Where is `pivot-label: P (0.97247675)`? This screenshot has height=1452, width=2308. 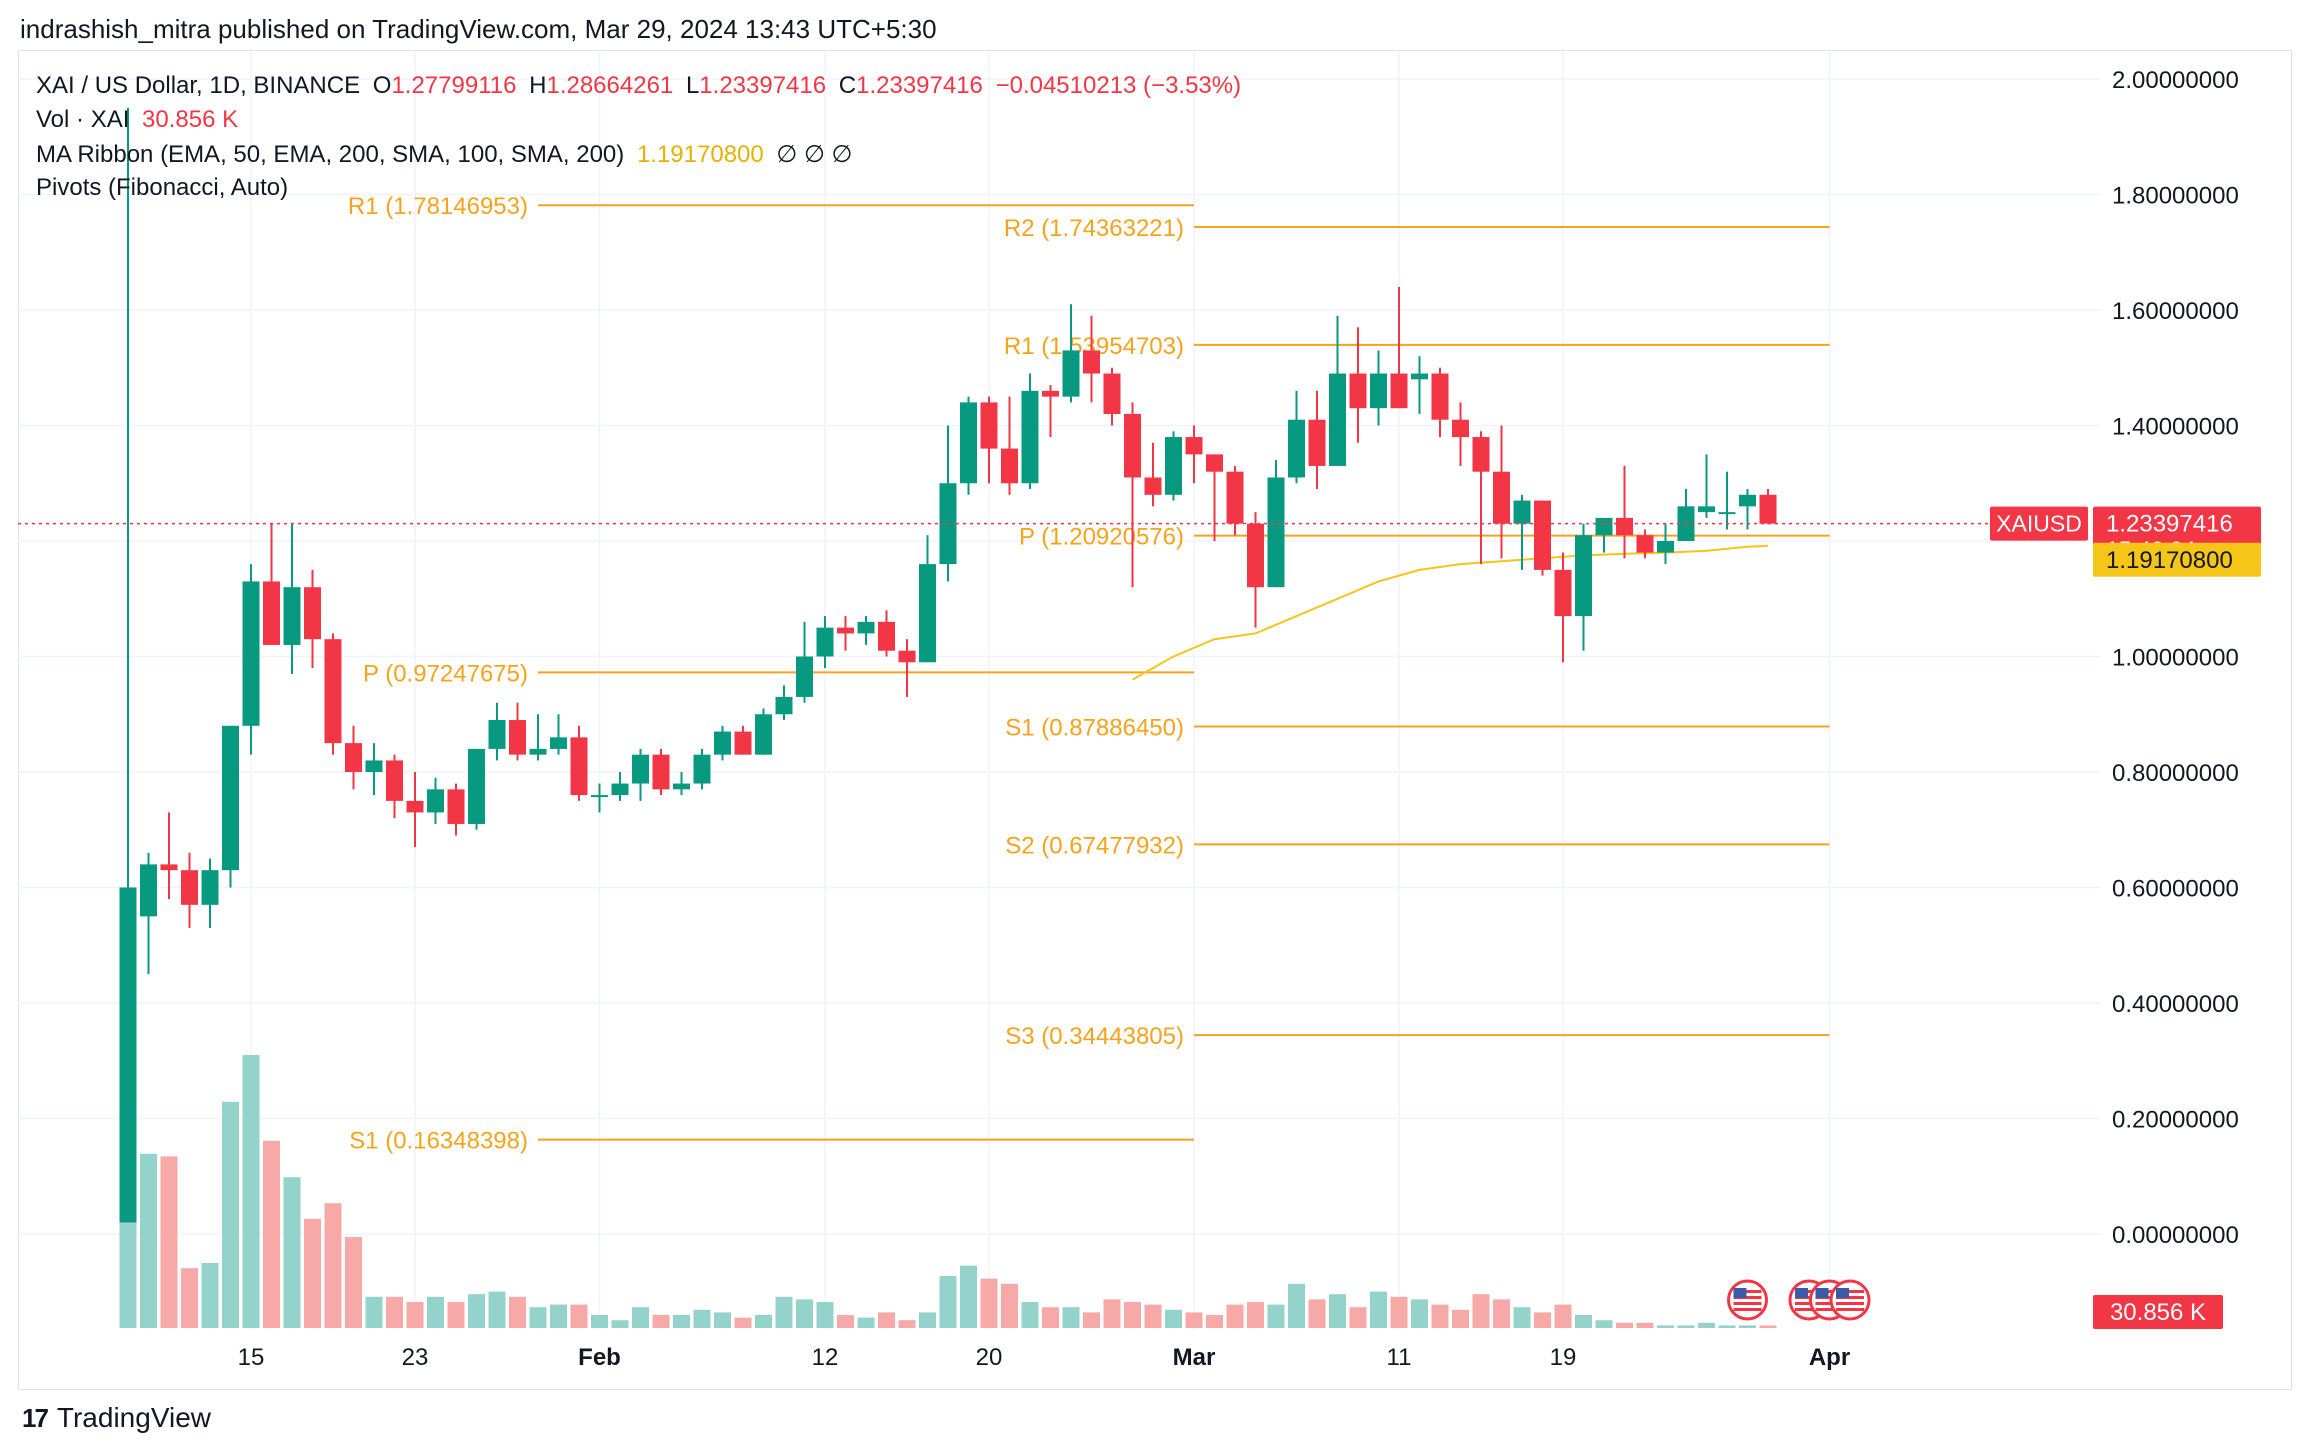
pivot-label: P (0.97247675) is located at coordinates (445, 673).